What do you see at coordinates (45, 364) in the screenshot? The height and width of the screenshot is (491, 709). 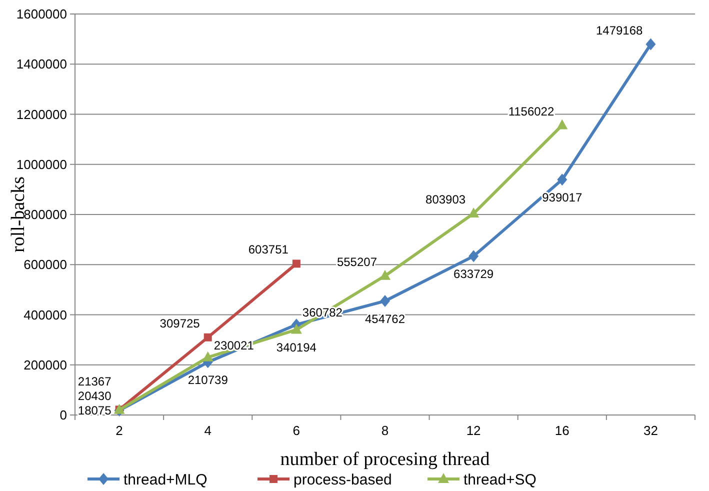 I see `y-tick-label: 200000` at bounding box center [45, 364].